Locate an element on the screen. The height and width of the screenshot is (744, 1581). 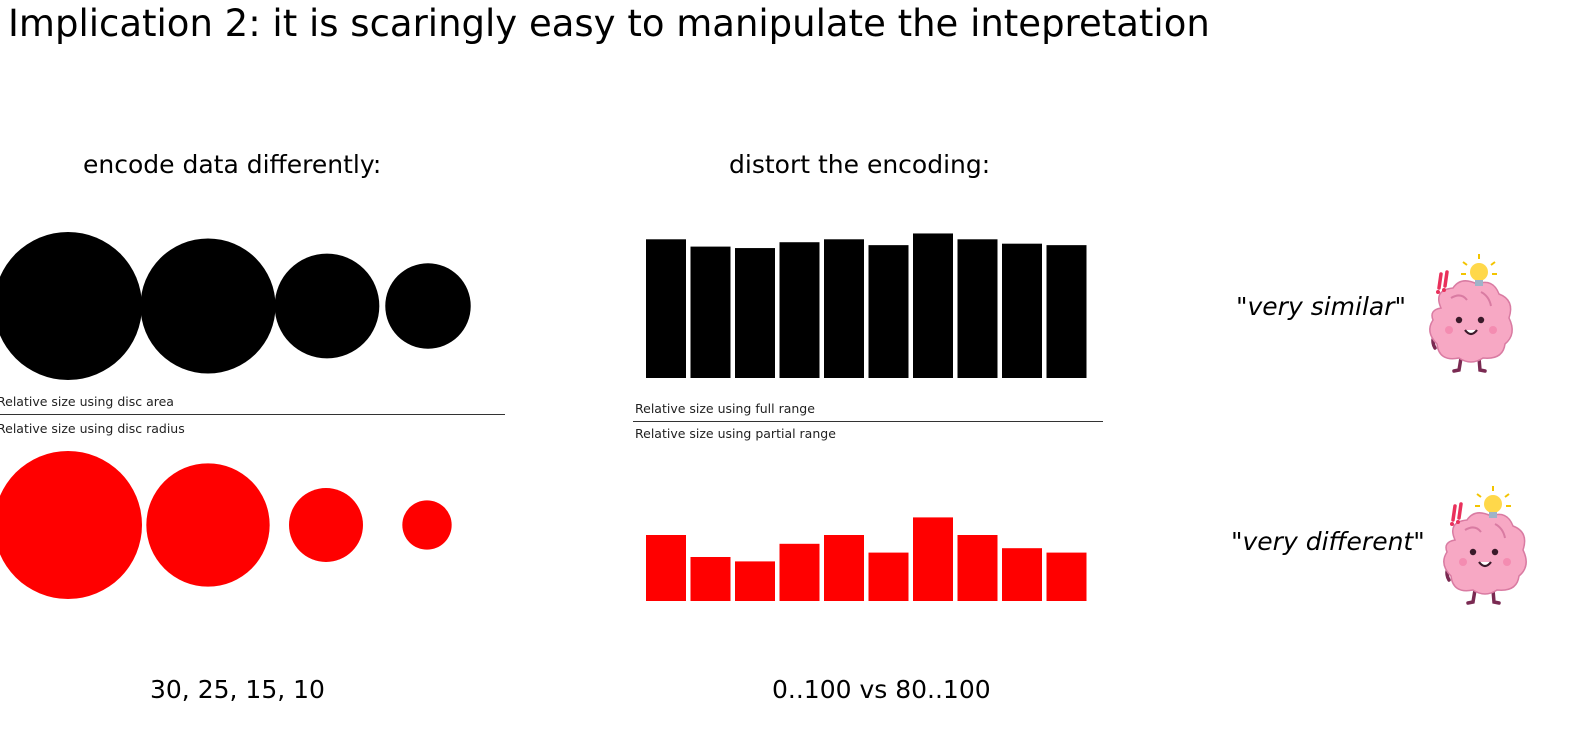
disc-area-chart is located at coordinates (235, 306).